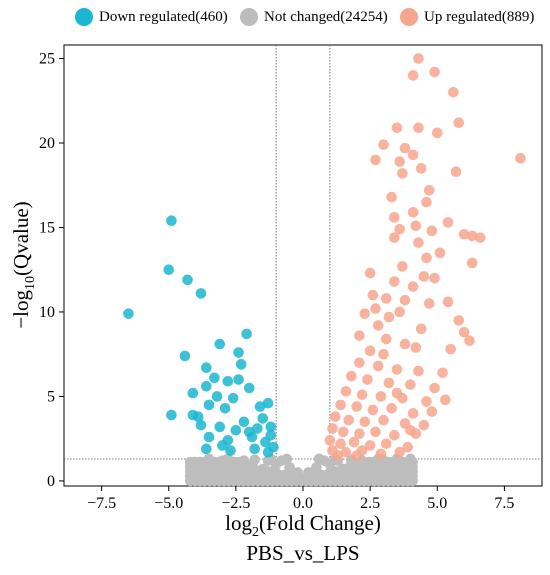  What do you see at coordinates (30, 283) in the screenshot?
I see `y-axis-title-sub: 10` at bounding box center [30, 283].